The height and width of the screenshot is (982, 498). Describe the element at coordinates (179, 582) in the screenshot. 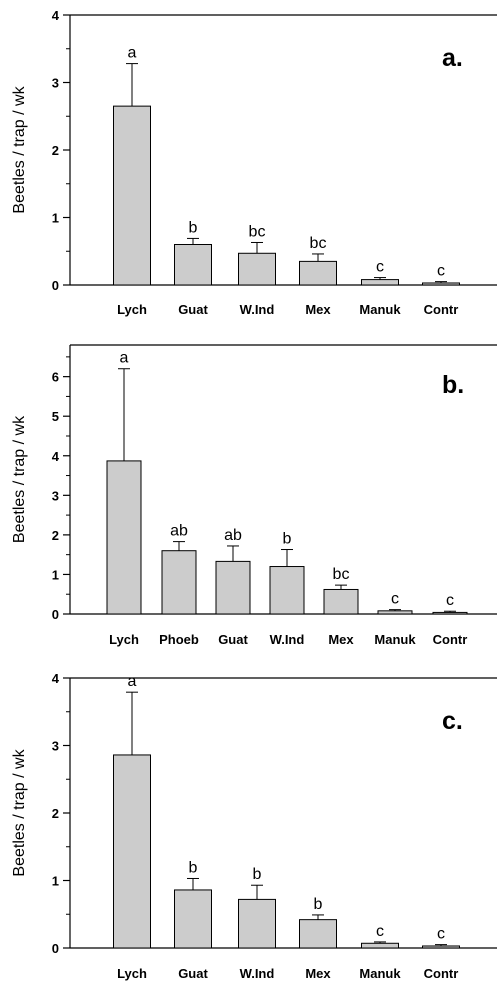

I see `bar-phoeb` at that location.